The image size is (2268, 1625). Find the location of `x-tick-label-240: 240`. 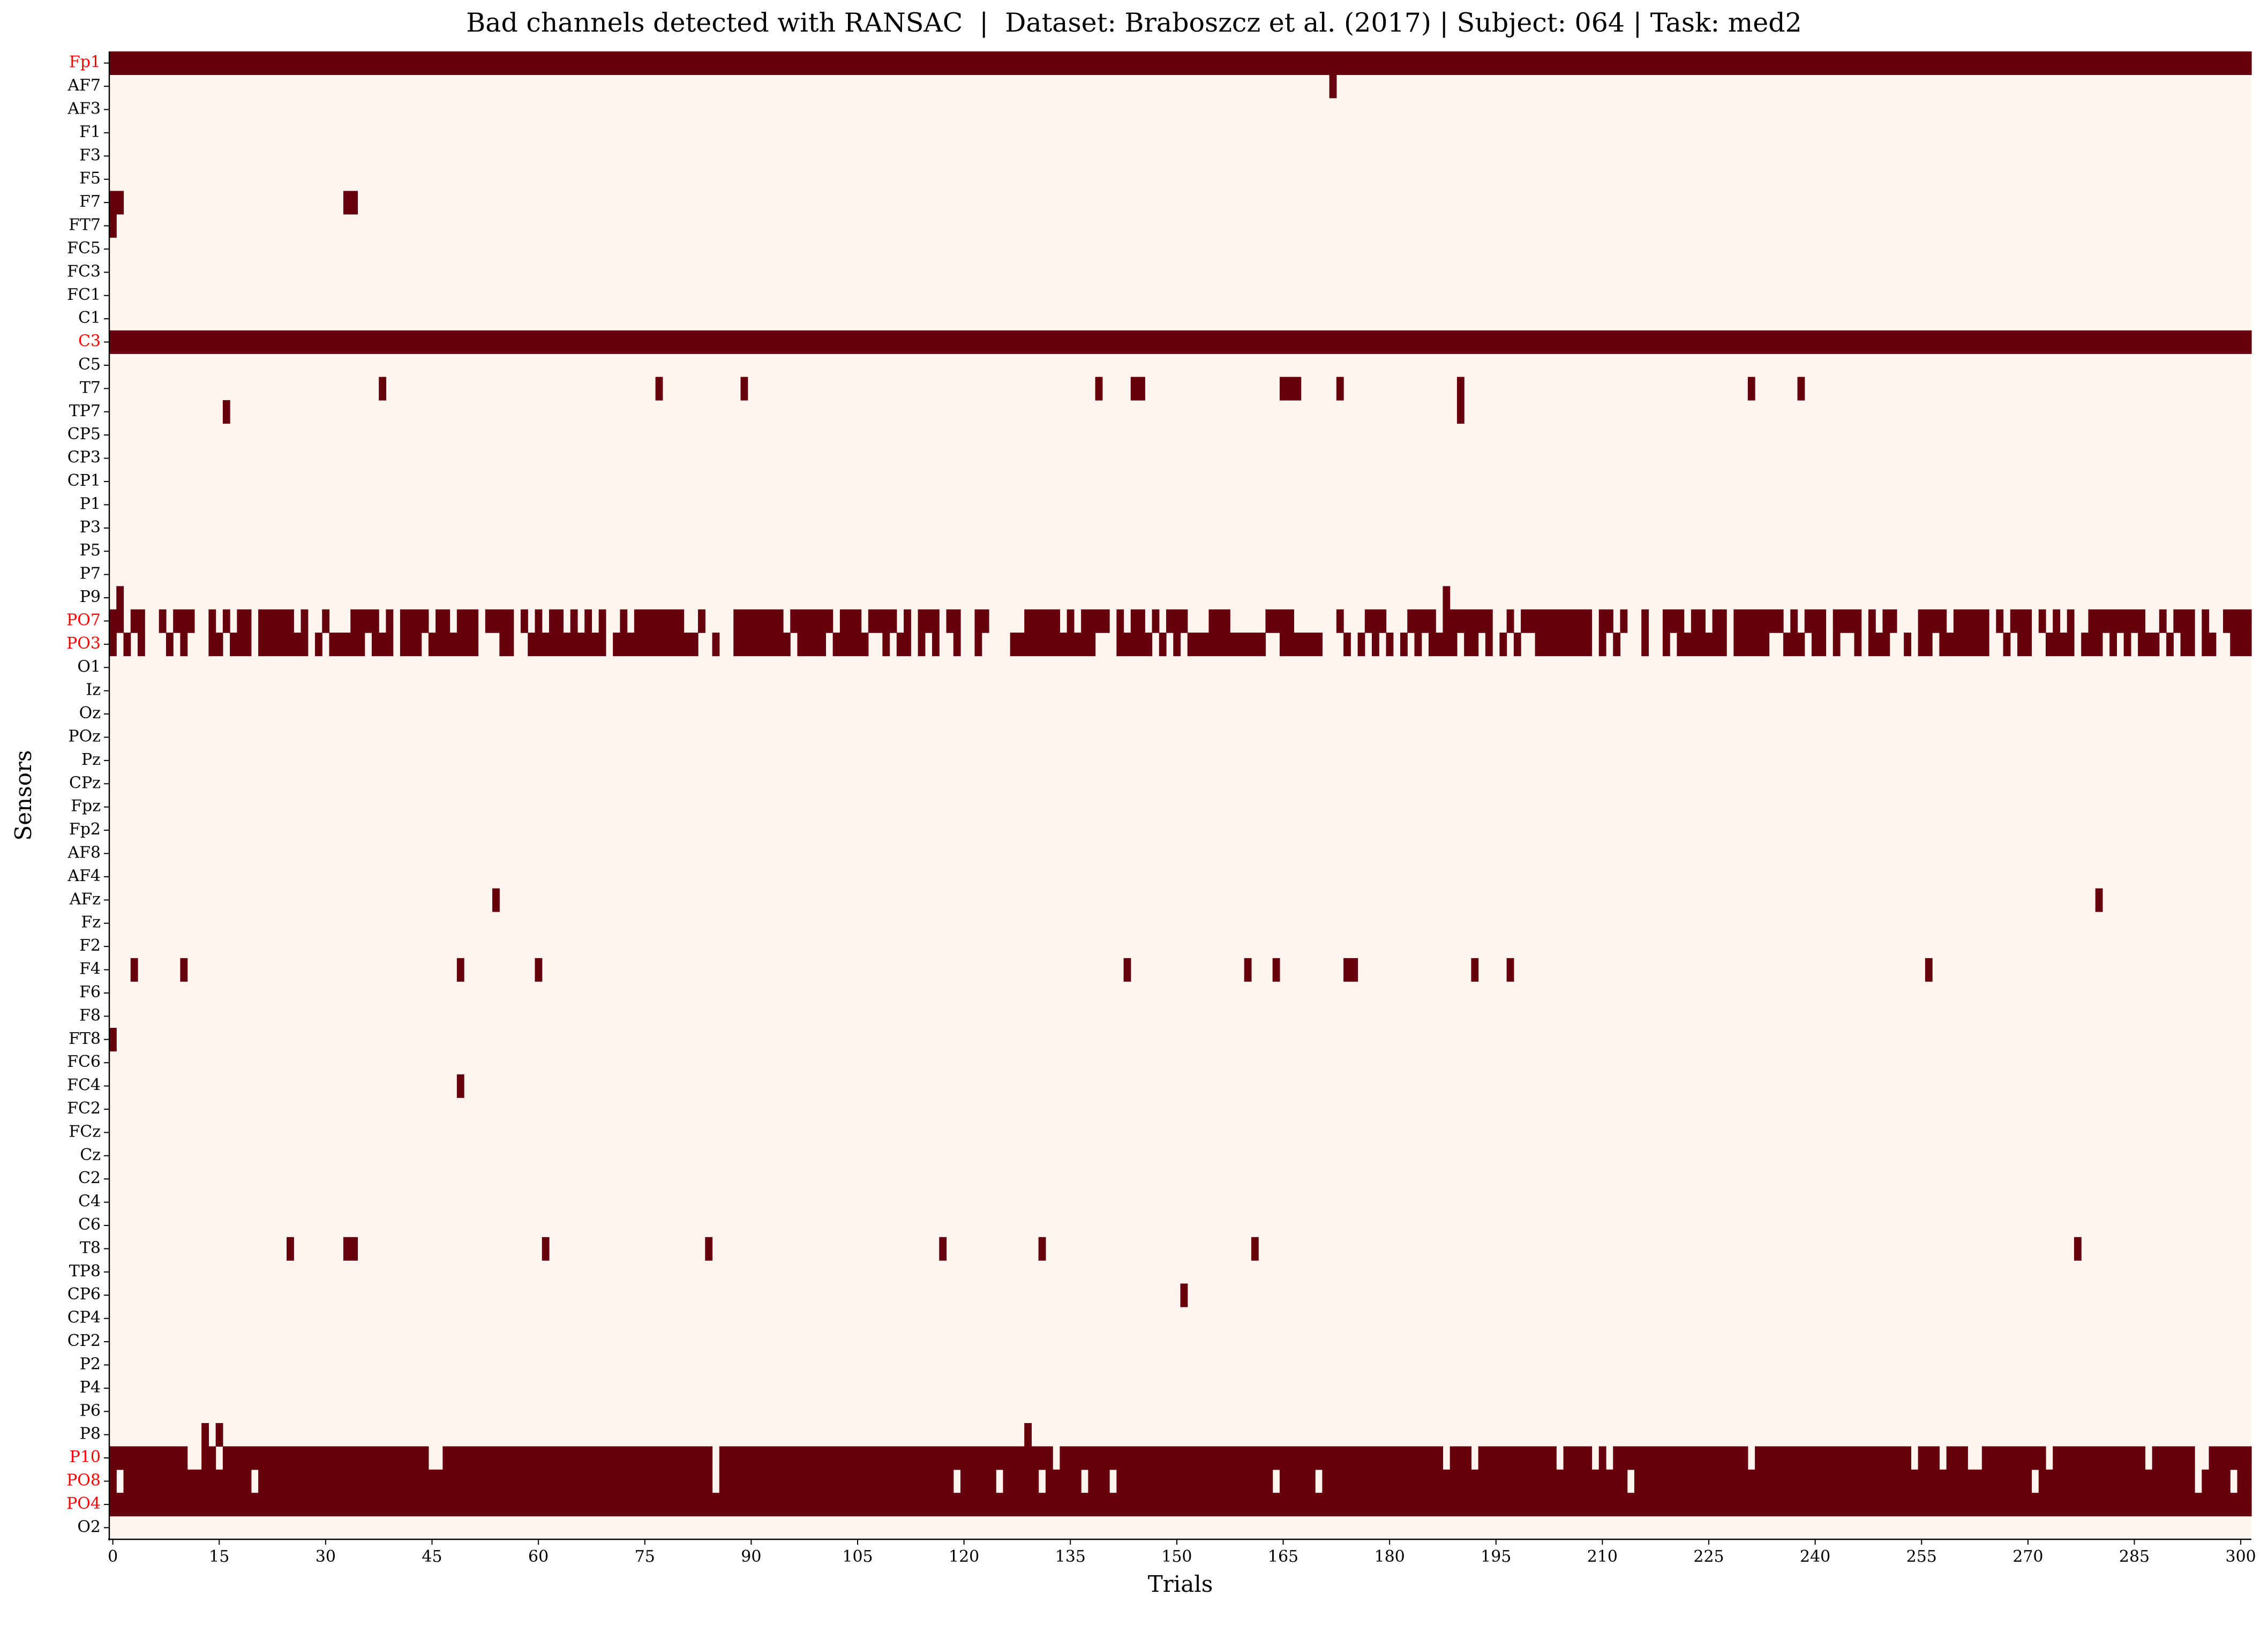

x-tick-label-240: 240 is located at coordinates (1815, 1556).